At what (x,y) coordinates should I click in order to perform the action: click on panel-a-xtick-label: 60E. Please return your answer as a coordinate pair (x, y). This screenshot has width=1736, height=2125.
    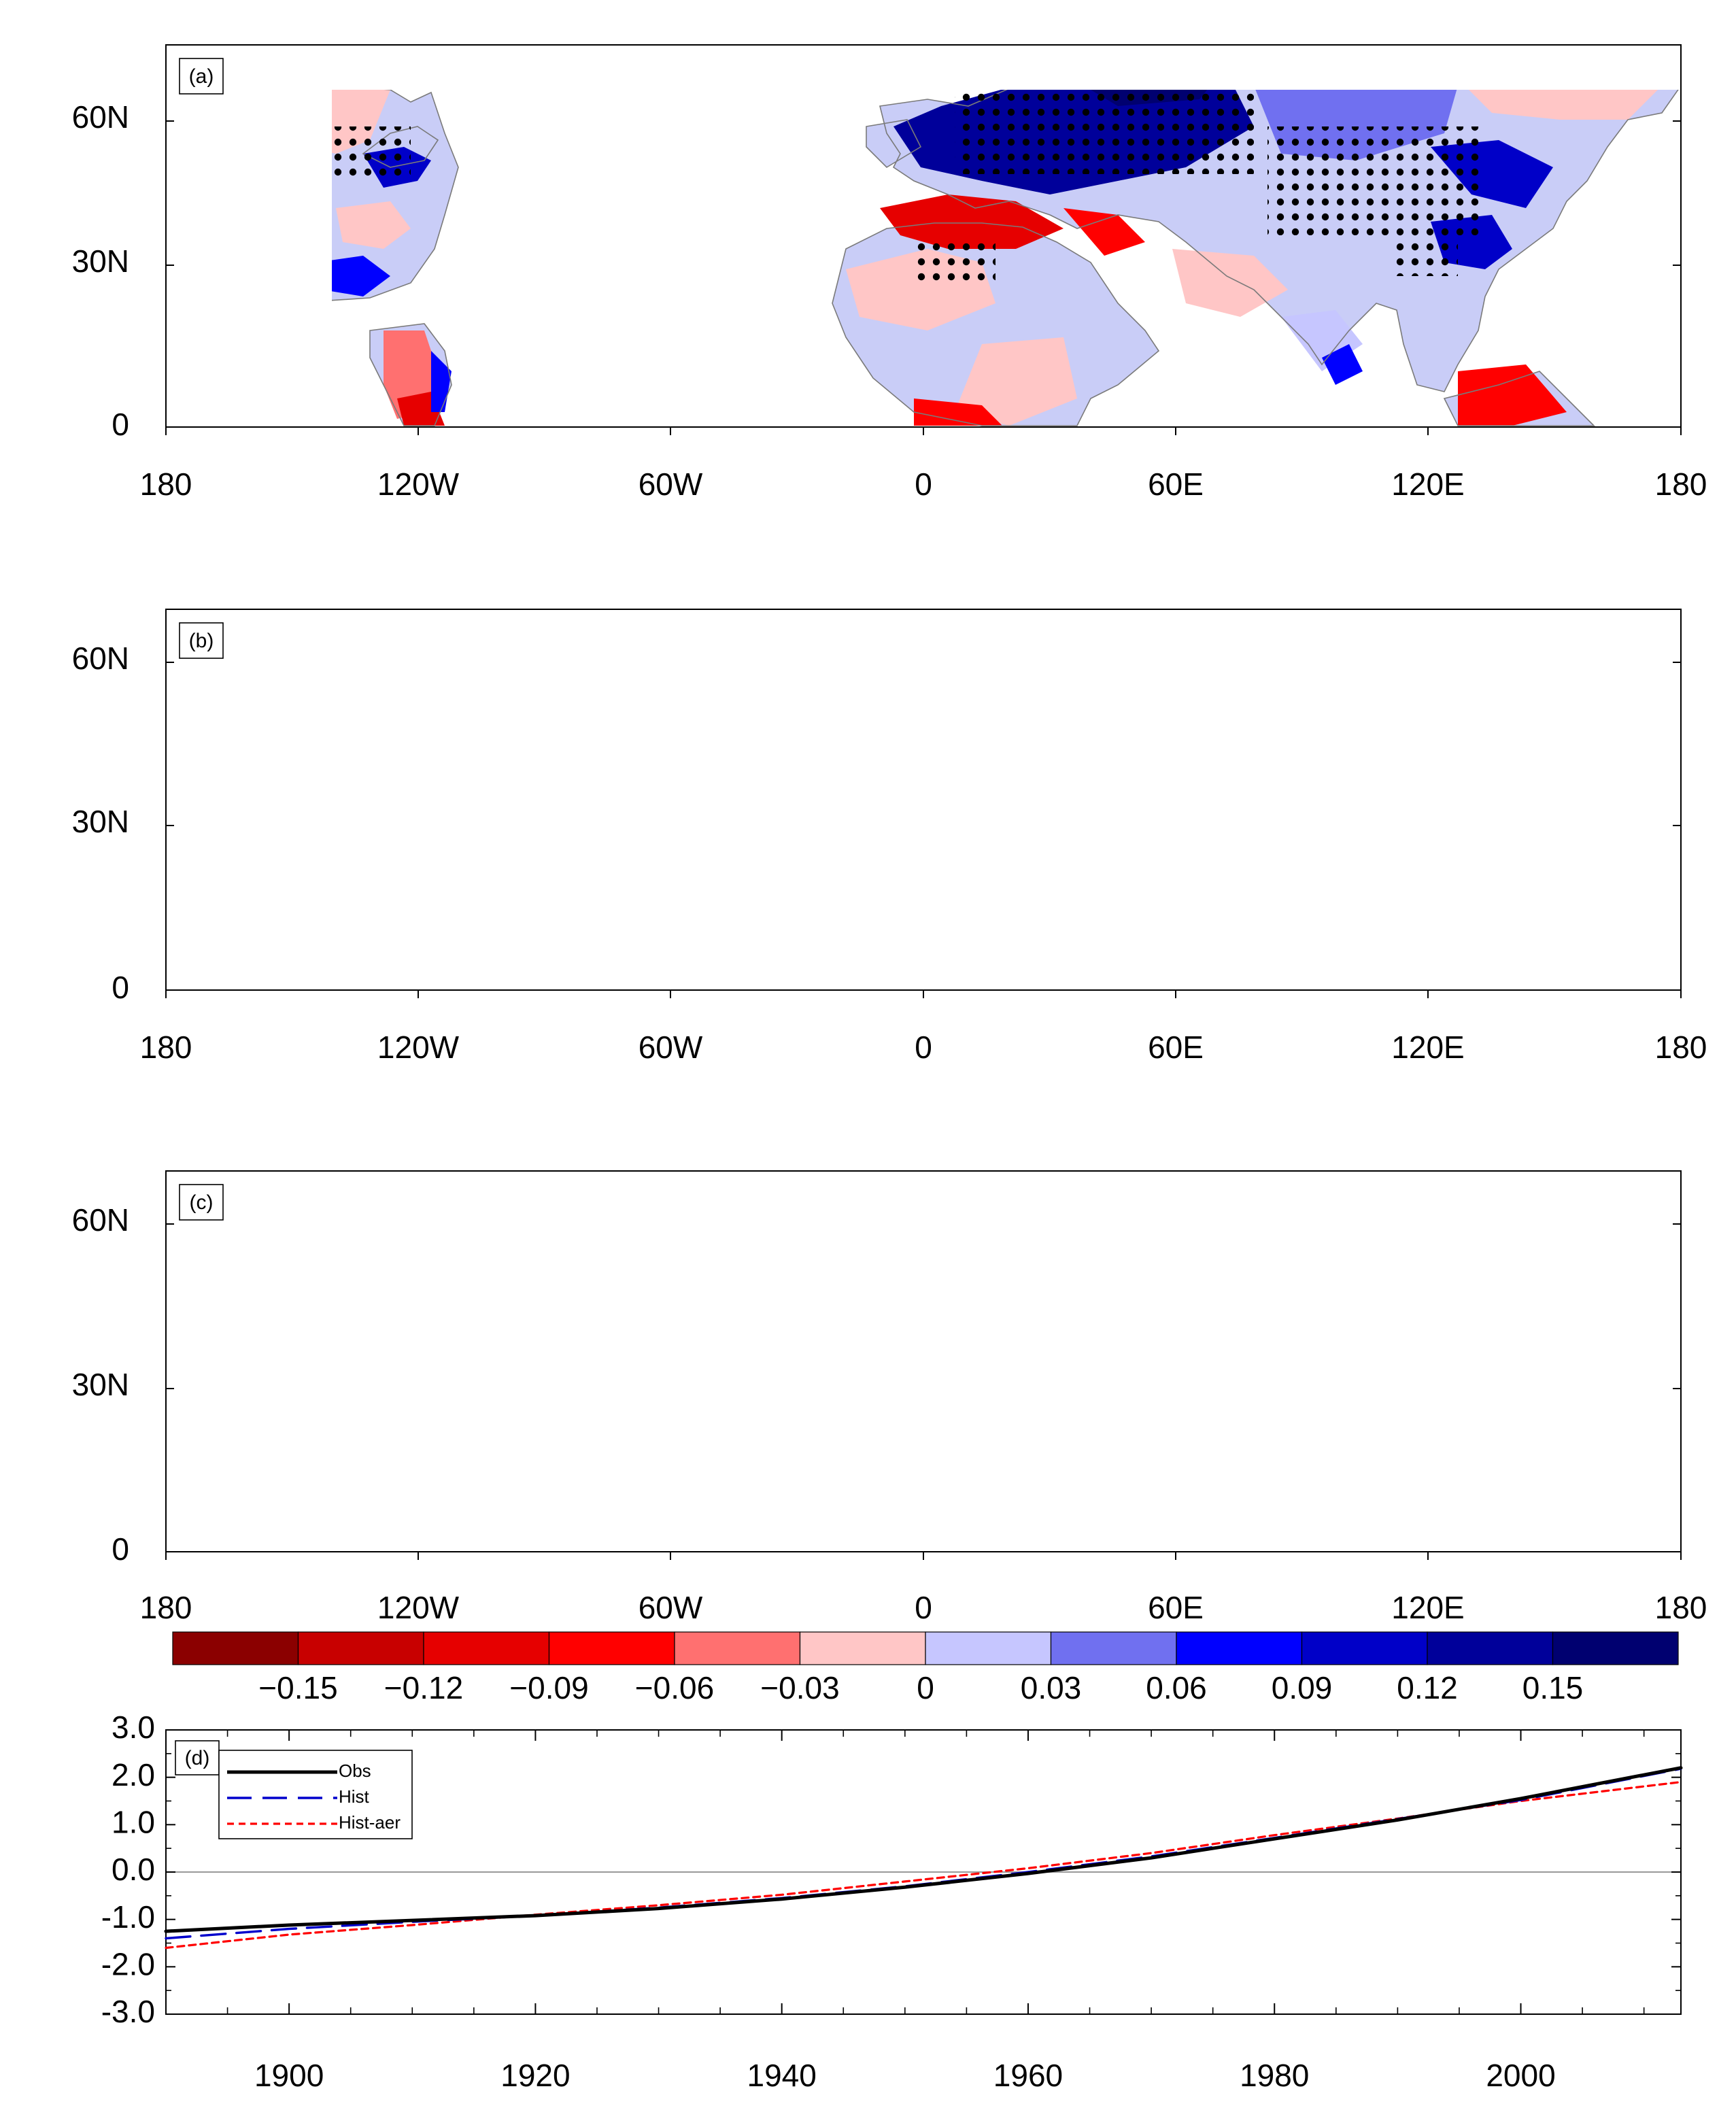
    Looking at the image, I should click on (1176, 484).